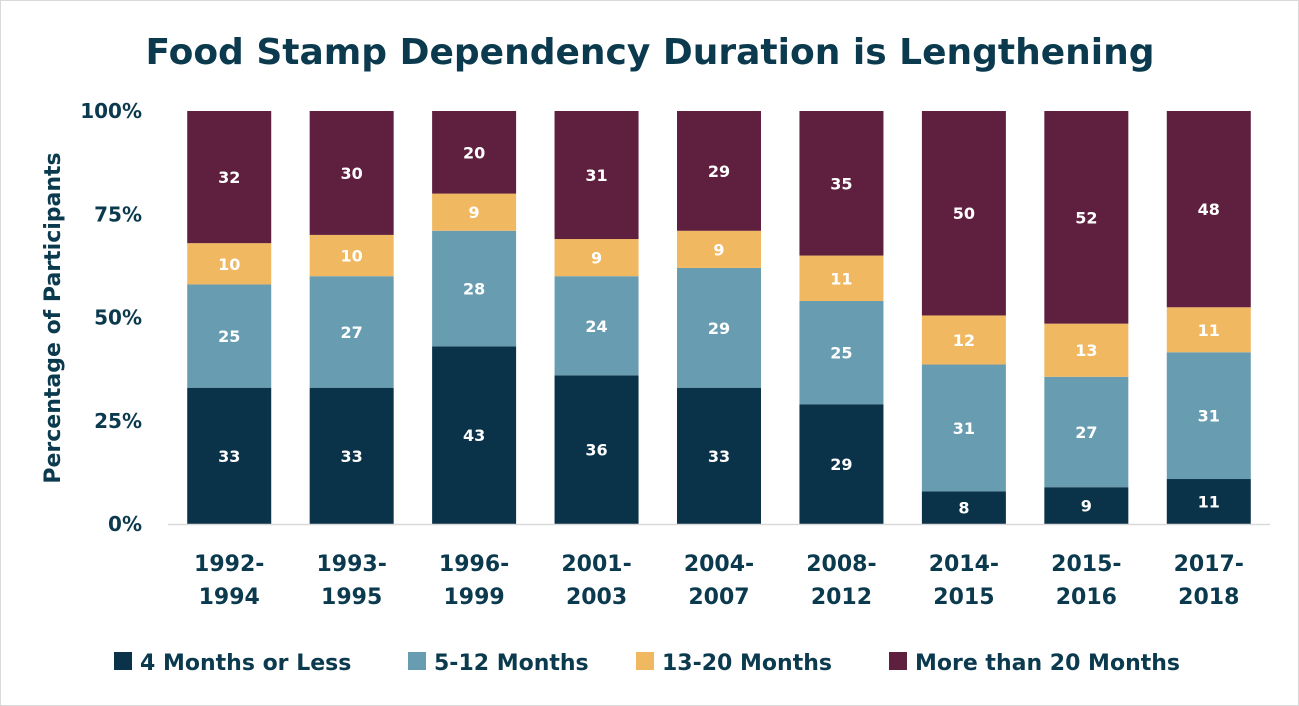 The width and height of the screenshot is (1299, 706). I want to click on legend-label: More than 20 Months, so click(1047, 663).